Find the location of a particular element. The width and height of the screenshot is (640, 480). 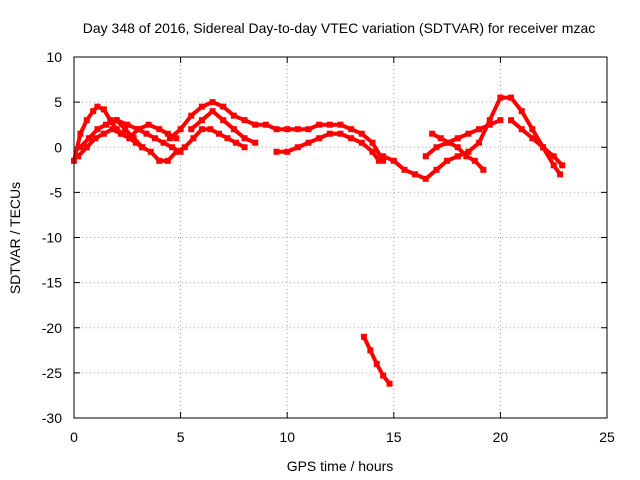

y-tick-label: -30 is located at coordinates (52, 418).